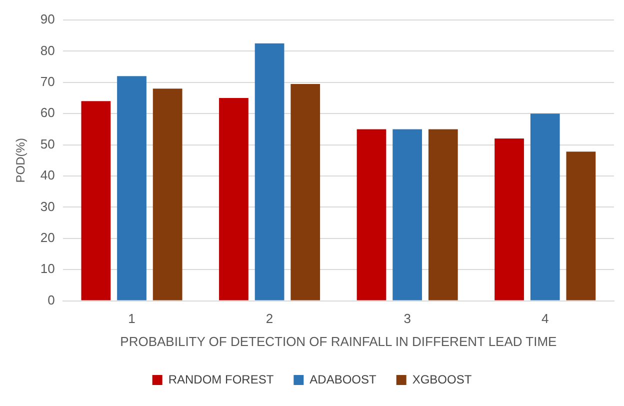 This screenshot has width=624, height=406. Describe the element at coordinates (47, 268) in the screenshot. I see `y-tick-label: 10` at that location.